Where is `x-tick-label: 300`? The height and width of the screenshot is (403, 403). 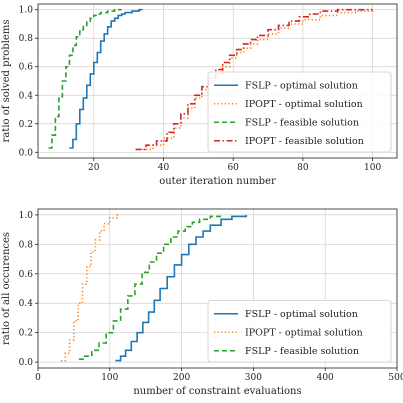 x-tick-label: 300 is located at coordinates (253, 378).